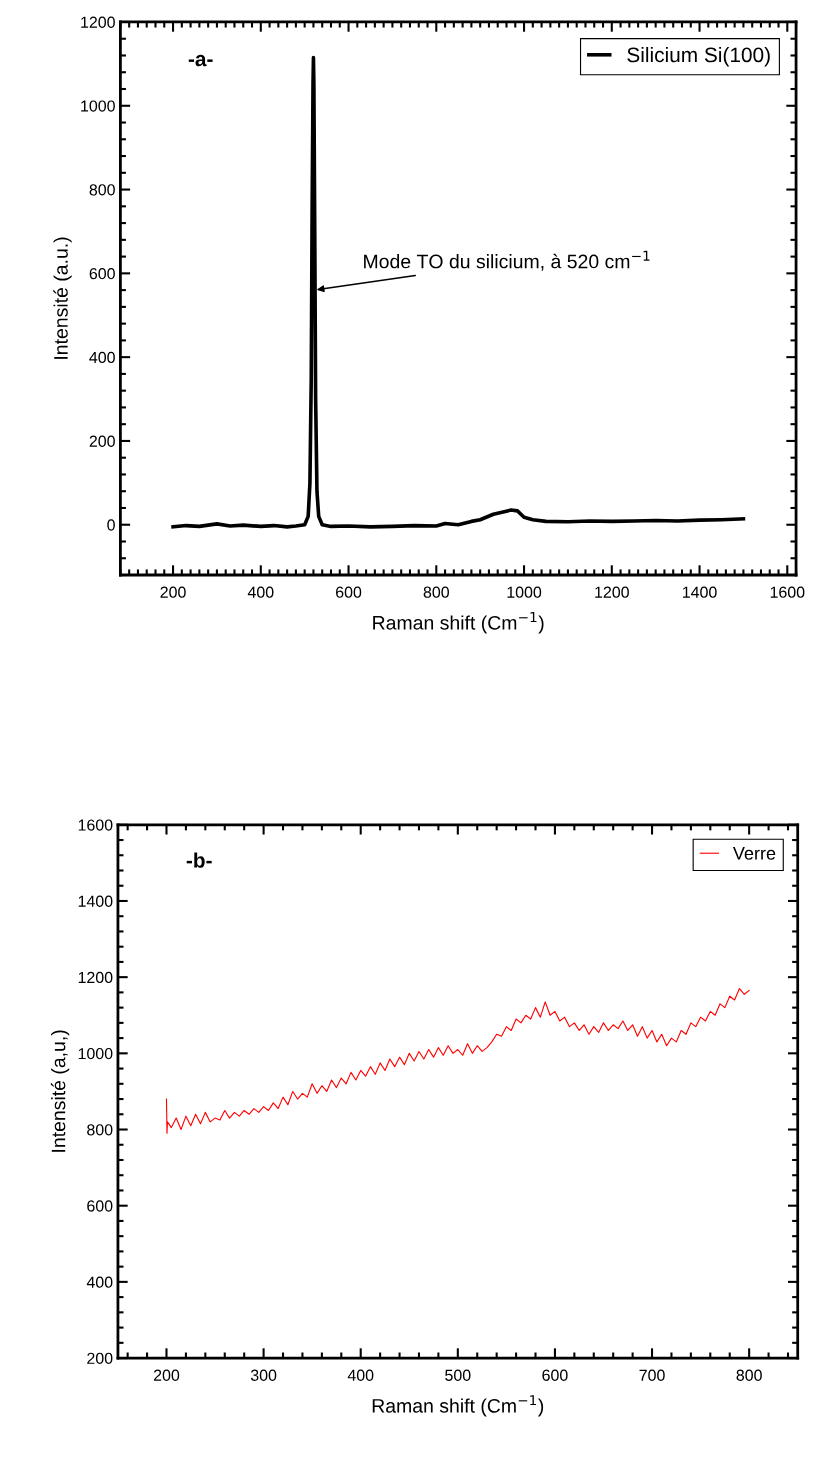  What do you see at coordinates (787, 592) in the screenshot?
I see `x-tick-label: 1600` at bounding box center [787, 592].